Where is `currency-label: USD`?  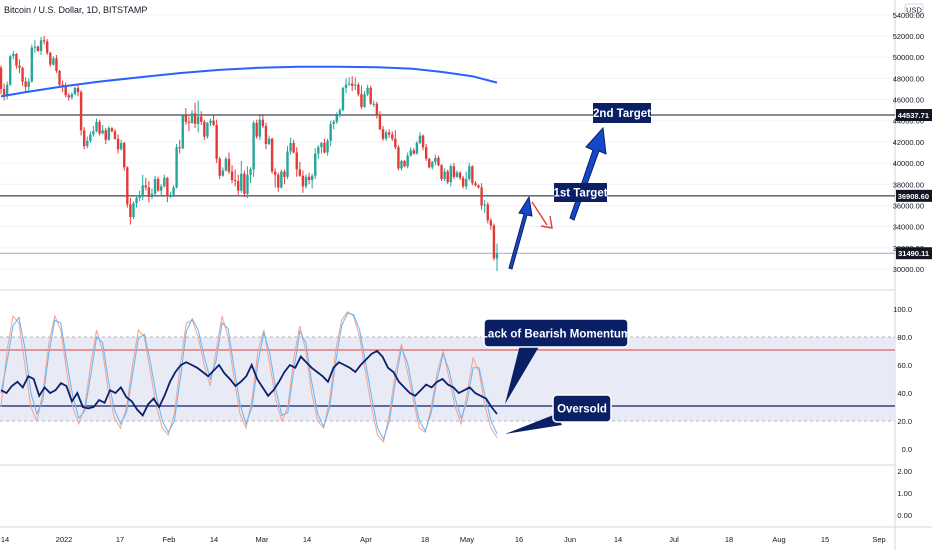
currency-label: USD is located at coordinates (914, 10).